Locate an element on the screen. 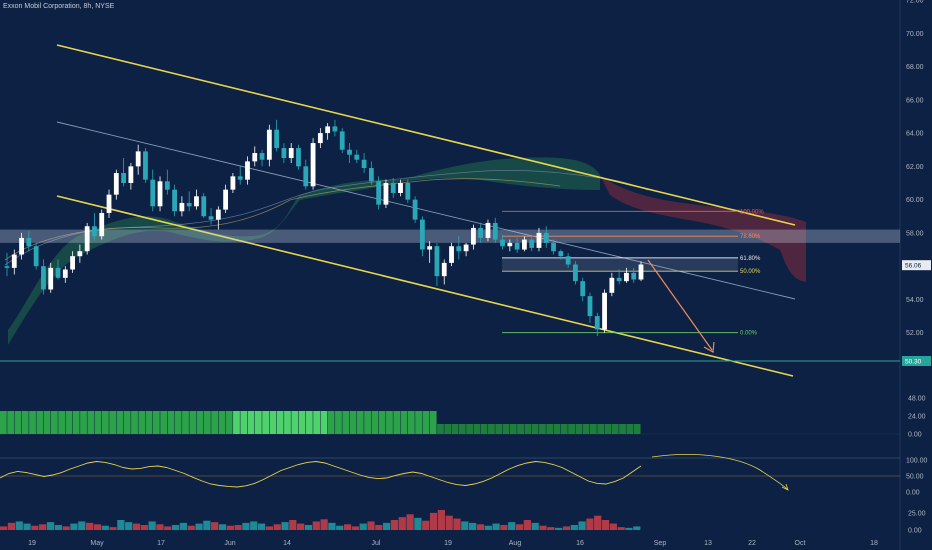 This screenshot has width=932, height=550. projection-arrow-head is located at coordinates (709, 347).